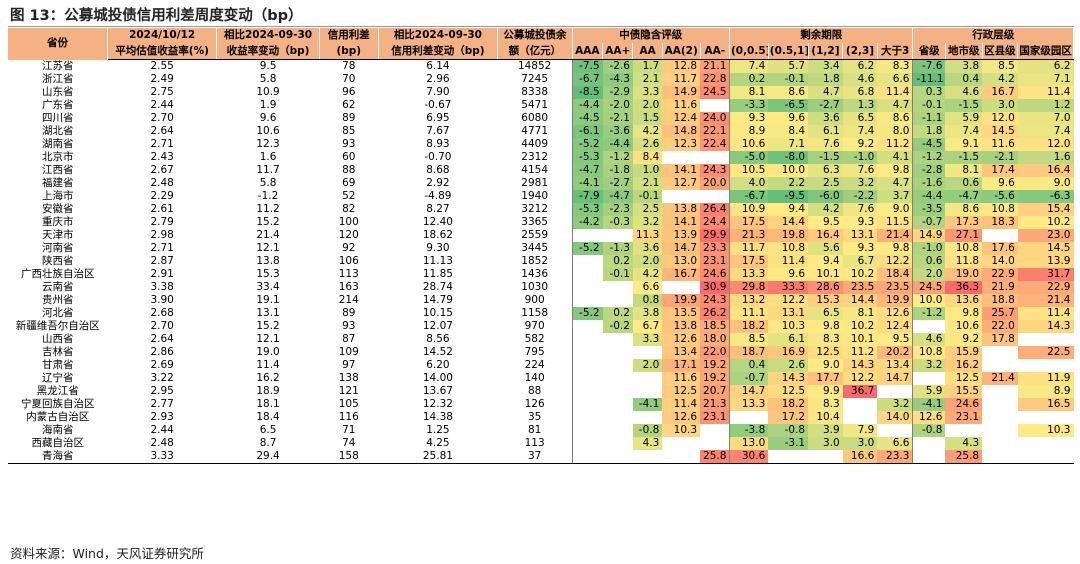 This screenshot has height=564, width=1080. Describe the element at coordinates (788, 183) in the screenshot. I see `term-cell: 2.2` at that location.